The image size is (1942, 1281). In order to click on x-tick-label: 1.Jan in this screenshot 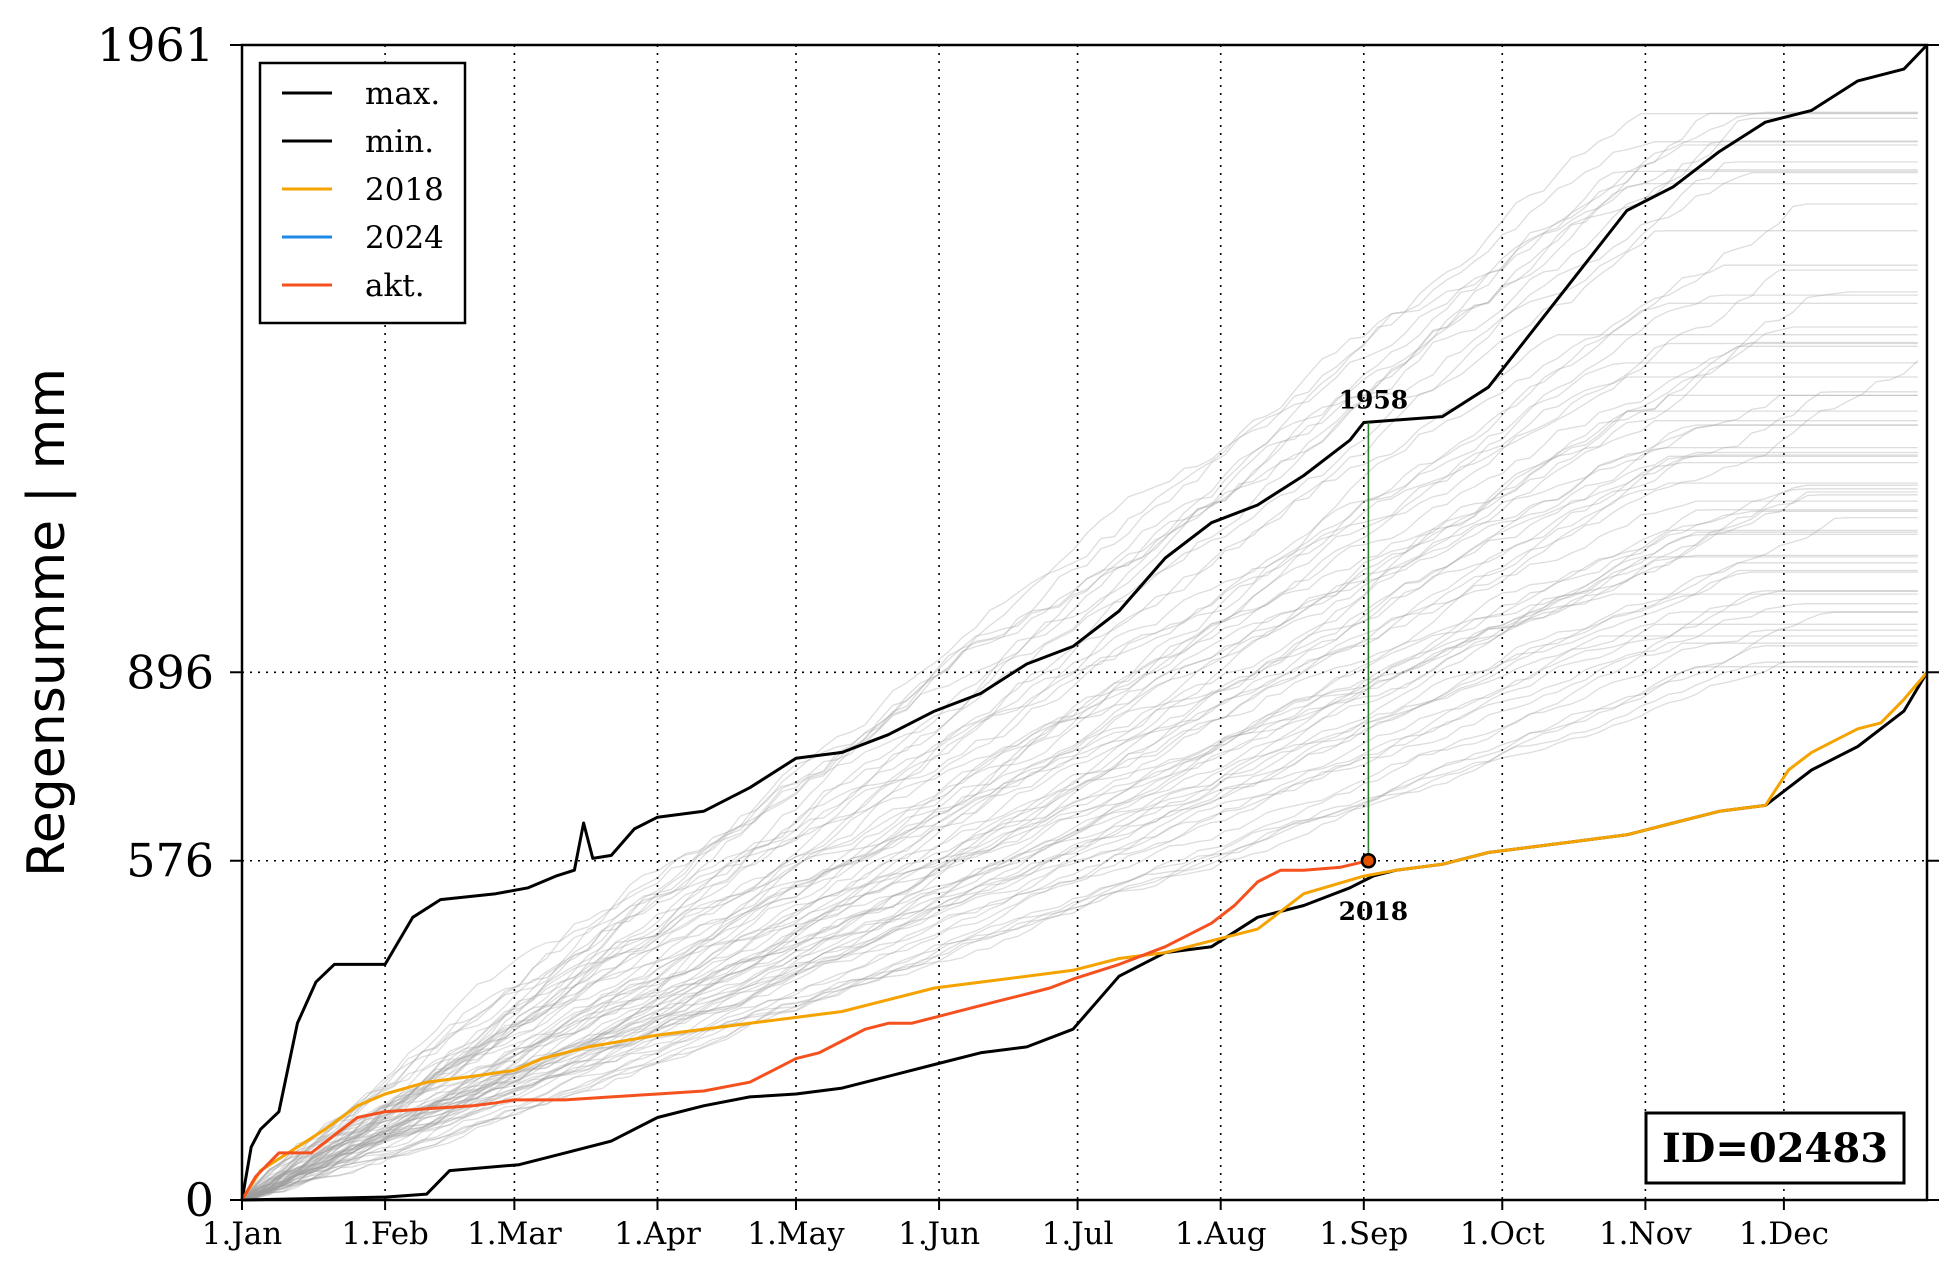, I will do `click(242, 1234)`.